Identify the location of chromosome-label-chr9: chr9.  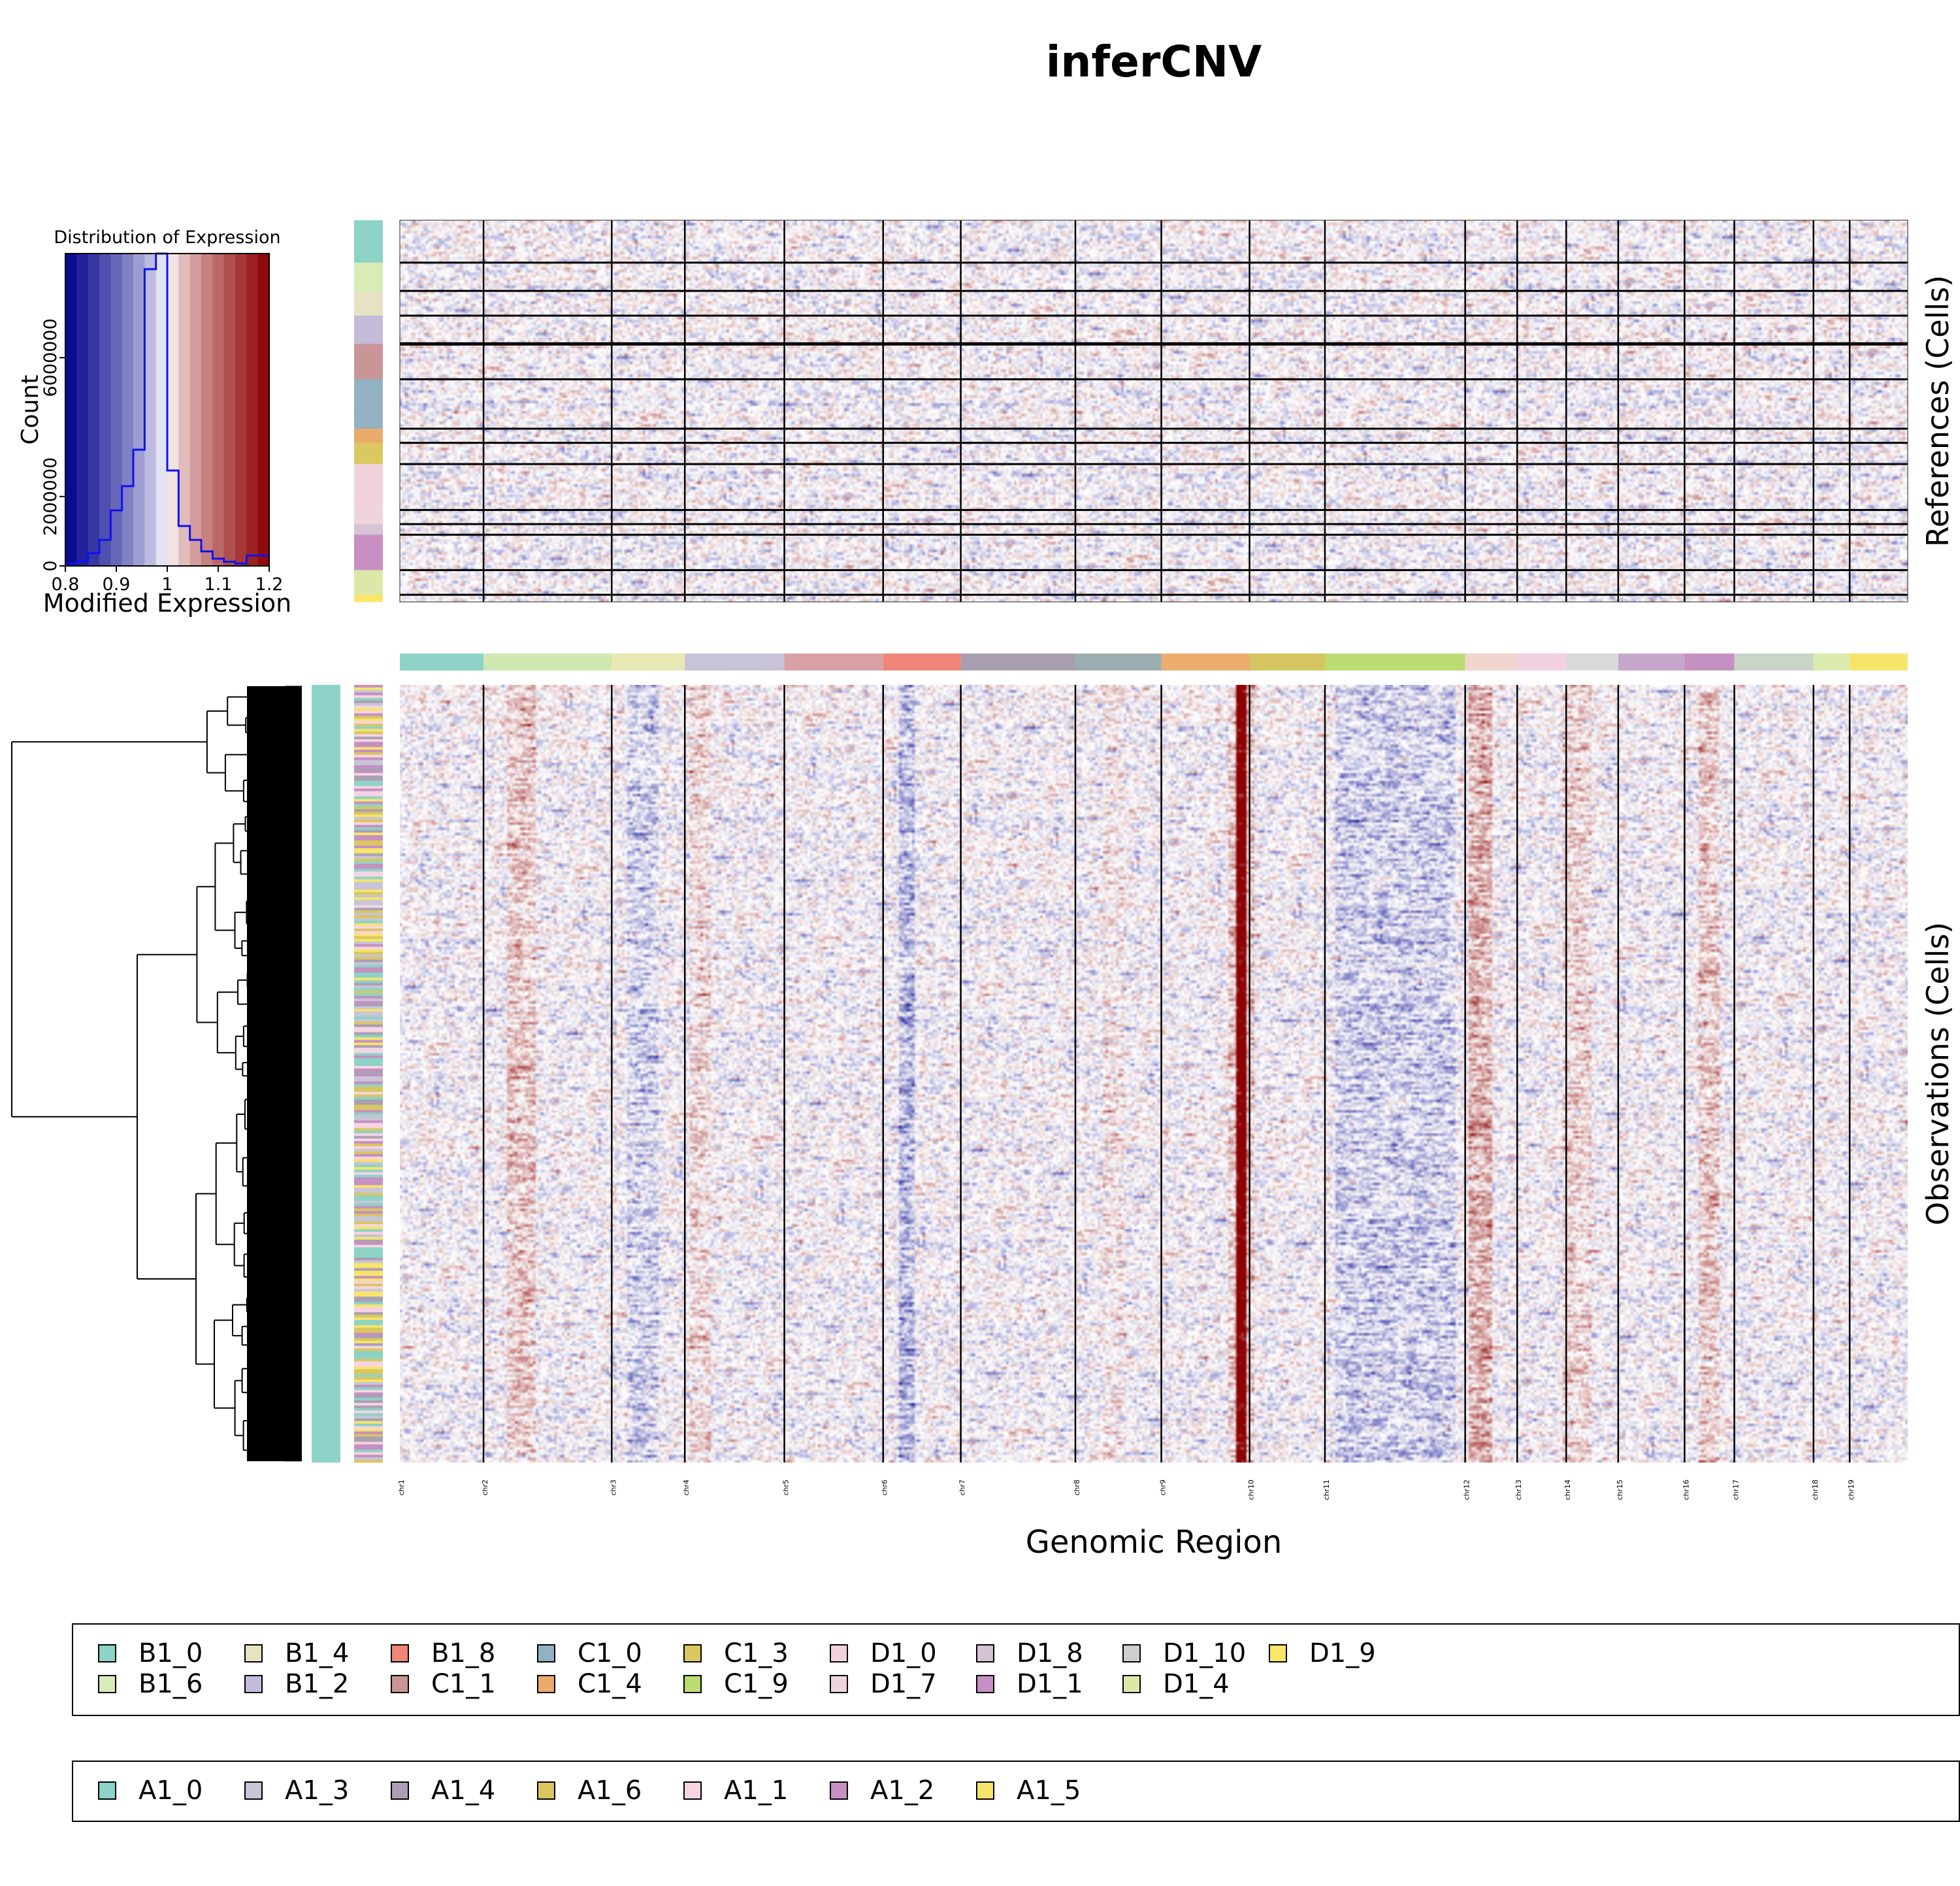
(1163, 1488).